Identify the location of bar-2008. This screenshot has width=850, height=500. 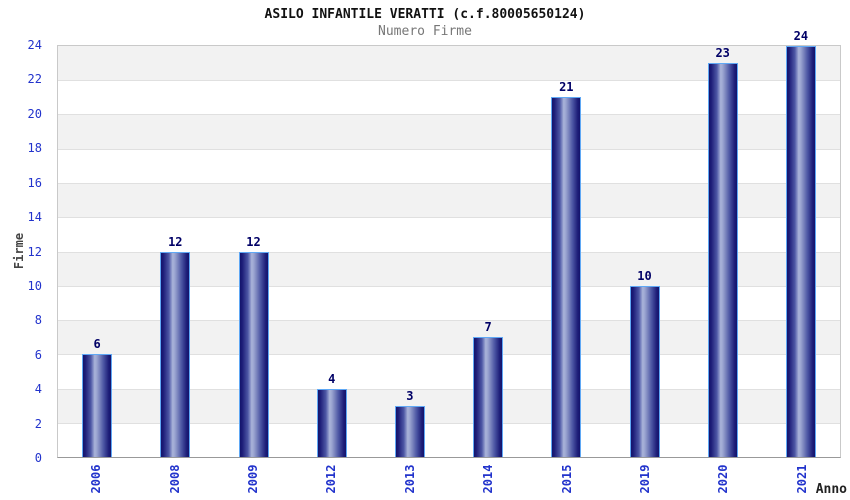
(175, 354).